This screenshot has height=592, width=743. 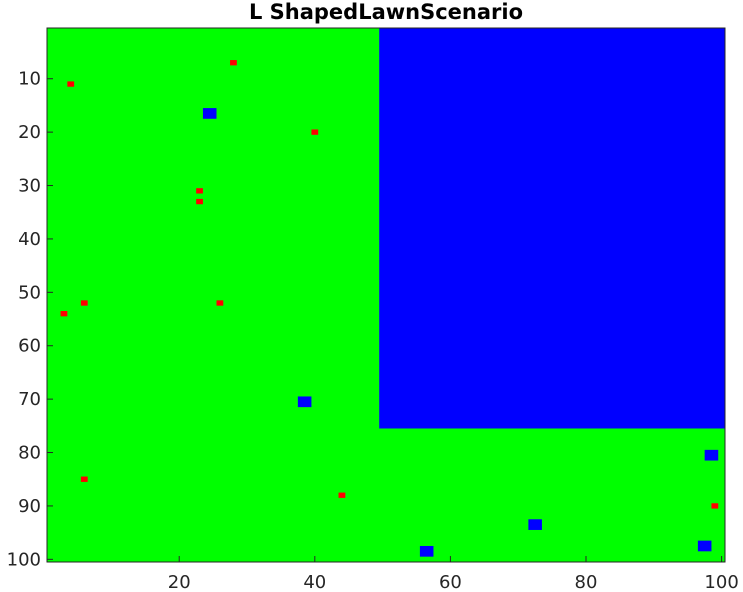 I want to click on y-tick-label: 40, so click(x=29, y=239).